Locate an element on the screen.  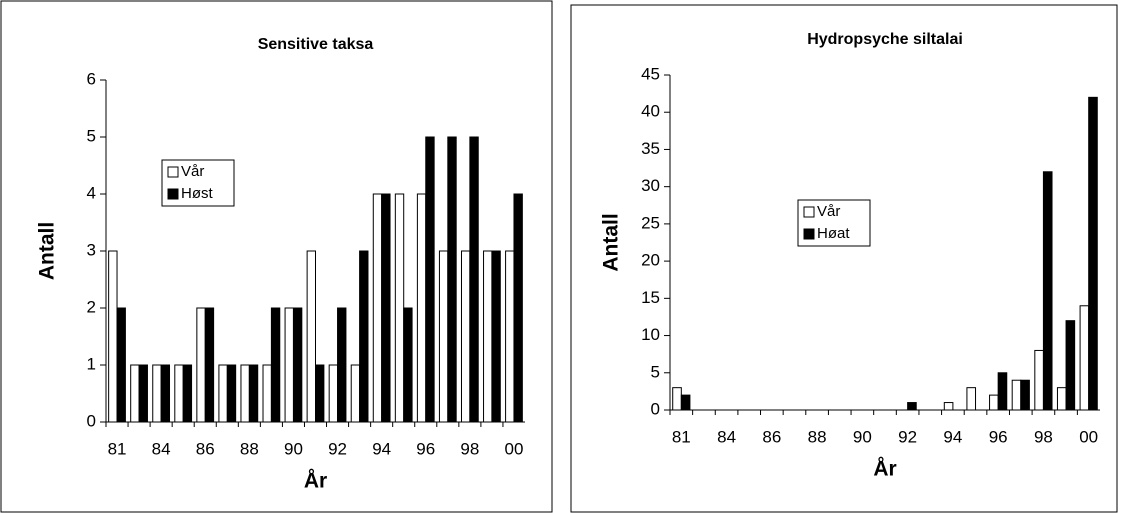
chart-title: Sensitive taksa is located at coordinates (316, 44).